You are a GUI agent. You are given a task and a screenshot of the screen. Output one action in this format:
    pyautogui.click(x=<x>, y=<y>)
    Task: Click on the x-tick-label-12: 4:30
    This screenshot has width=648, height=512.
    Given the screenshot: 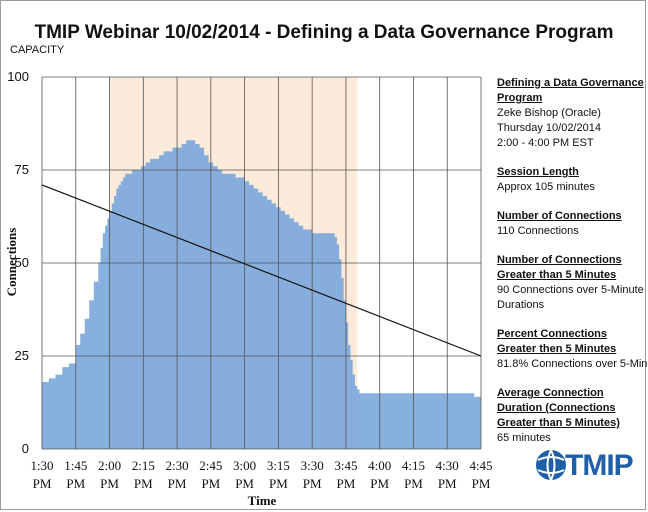 What is the action you would take?
    pyautogui.click(x=447, y=465)
    